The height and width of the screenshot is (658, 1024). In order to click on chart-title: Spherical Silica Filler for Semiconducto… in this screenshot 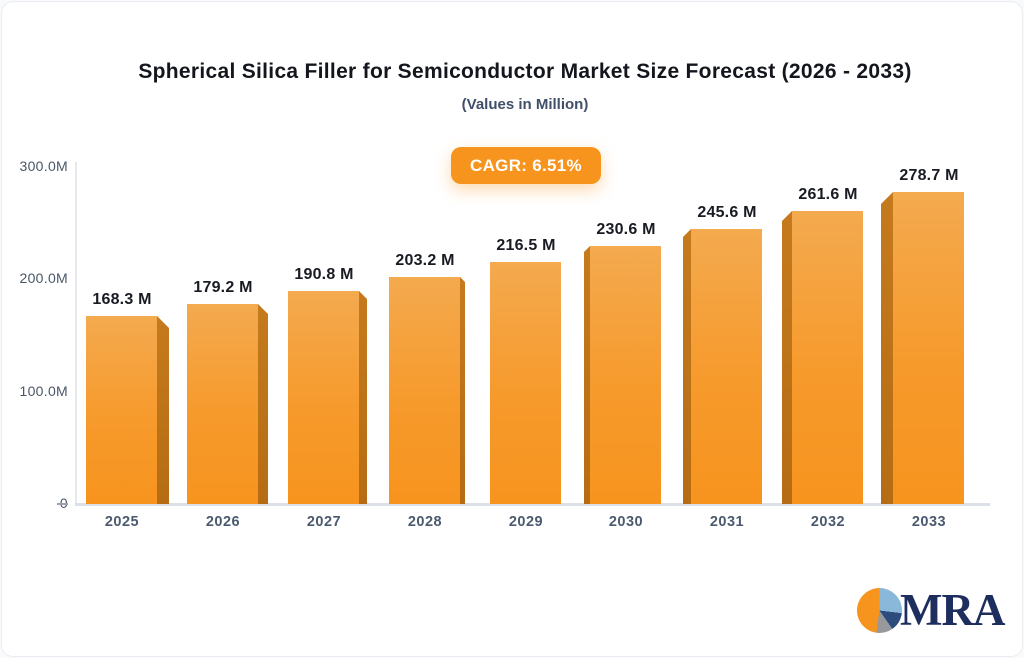, I will do `click(525, 71)`.